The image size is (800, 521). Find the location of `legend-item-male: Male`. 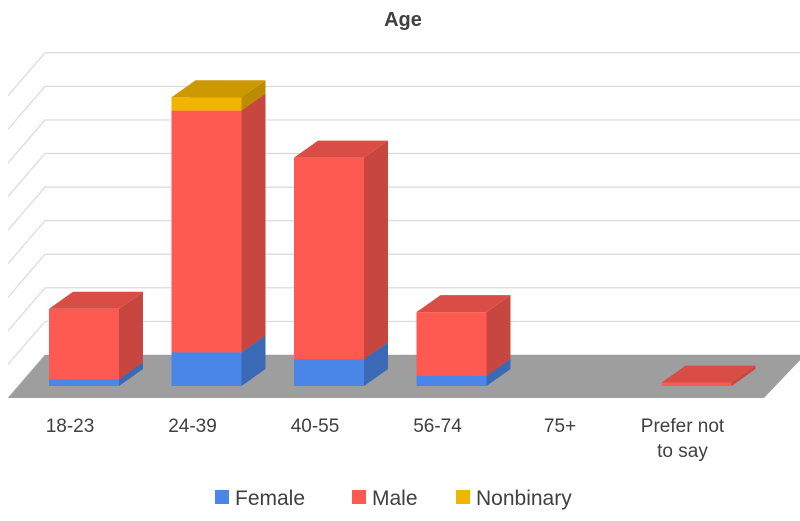

legend-item-male: Male is located at coordinates (385, 498).